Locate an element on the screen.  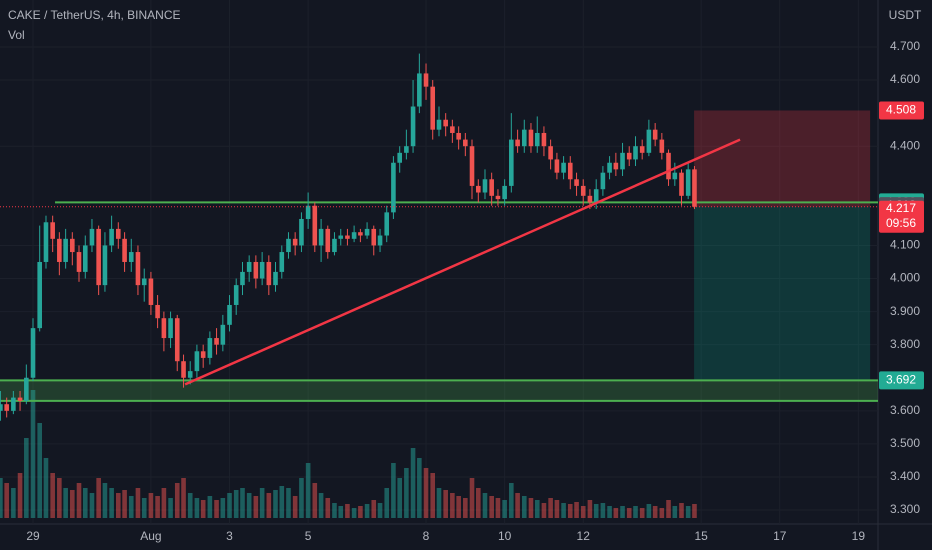
y-tick-label: 3.600 is located at coordinates (905, 410).